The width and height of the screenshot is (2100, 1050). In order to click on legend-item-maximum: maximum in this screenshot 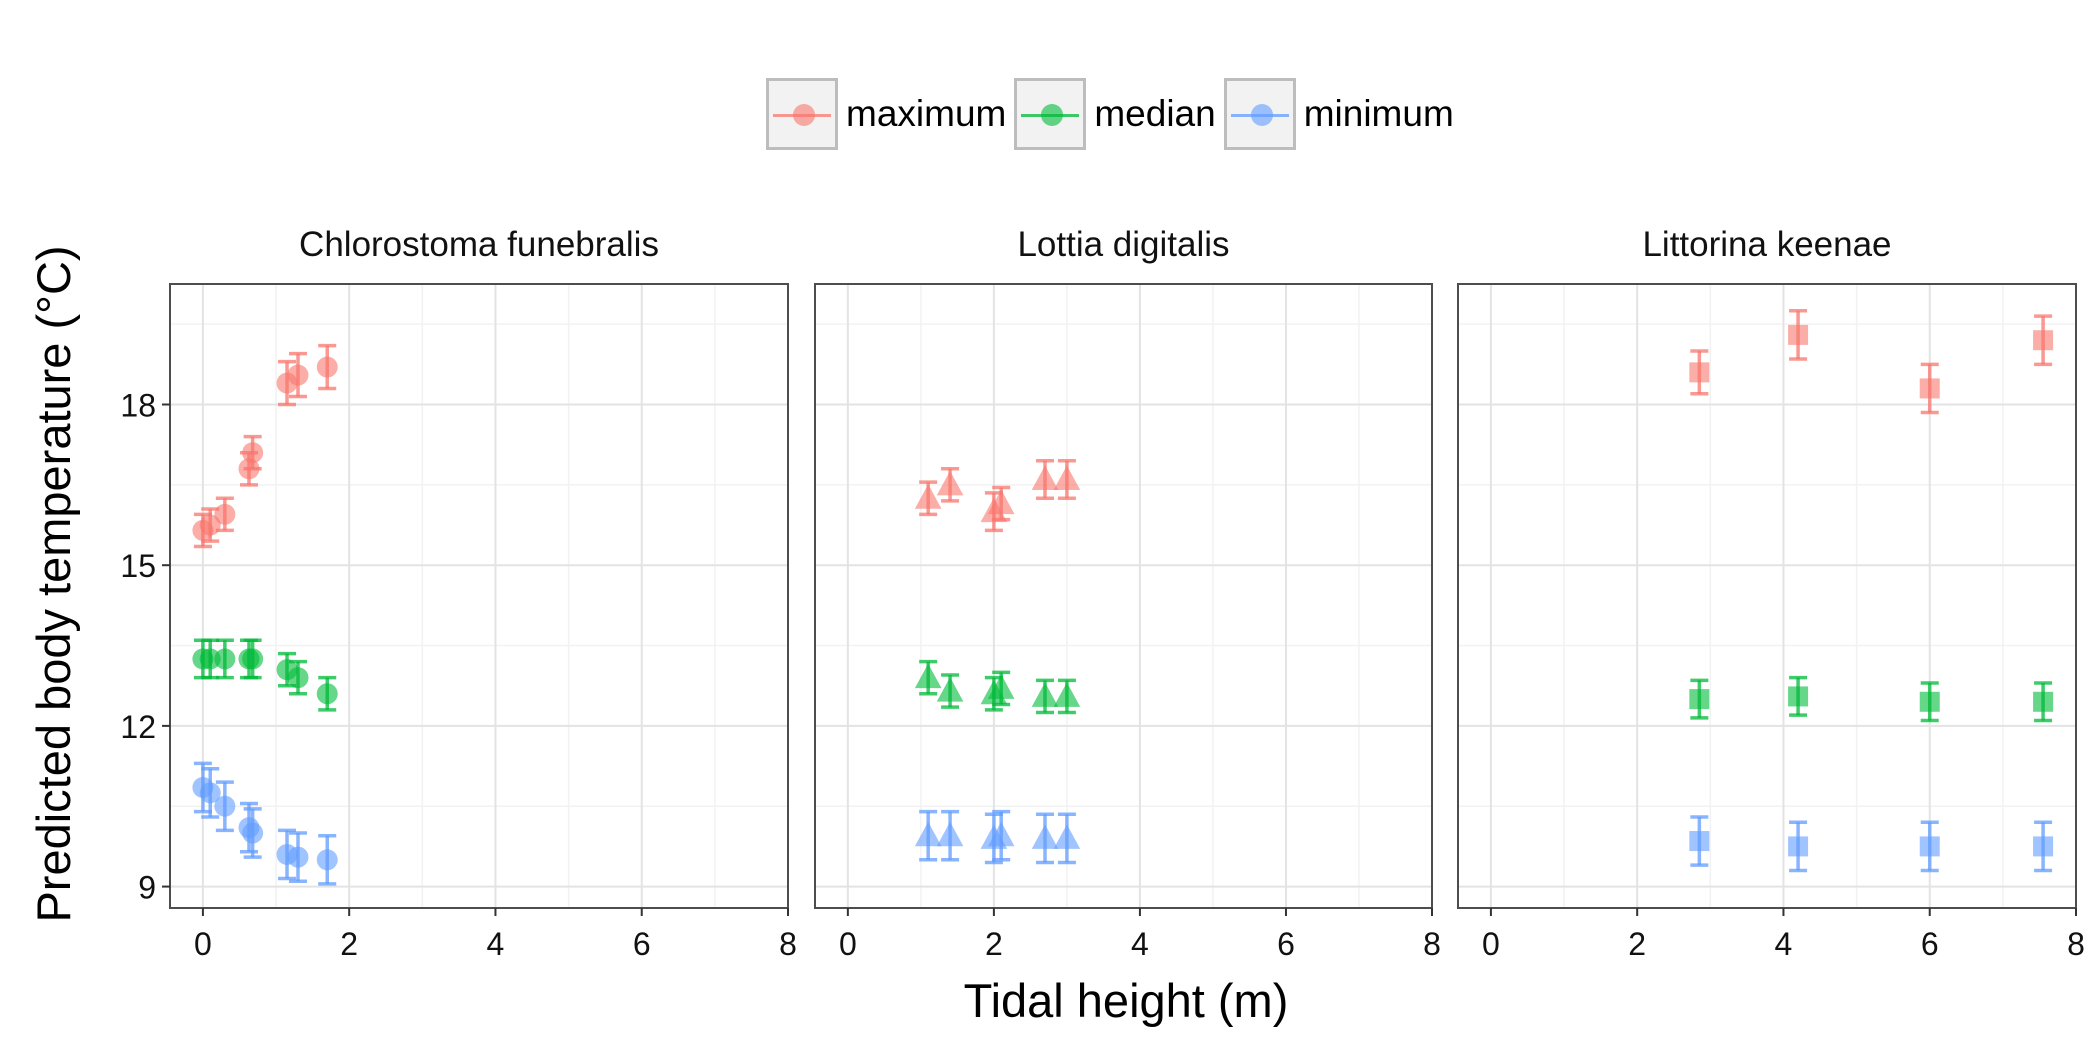, I will do `click(886, 114)`.